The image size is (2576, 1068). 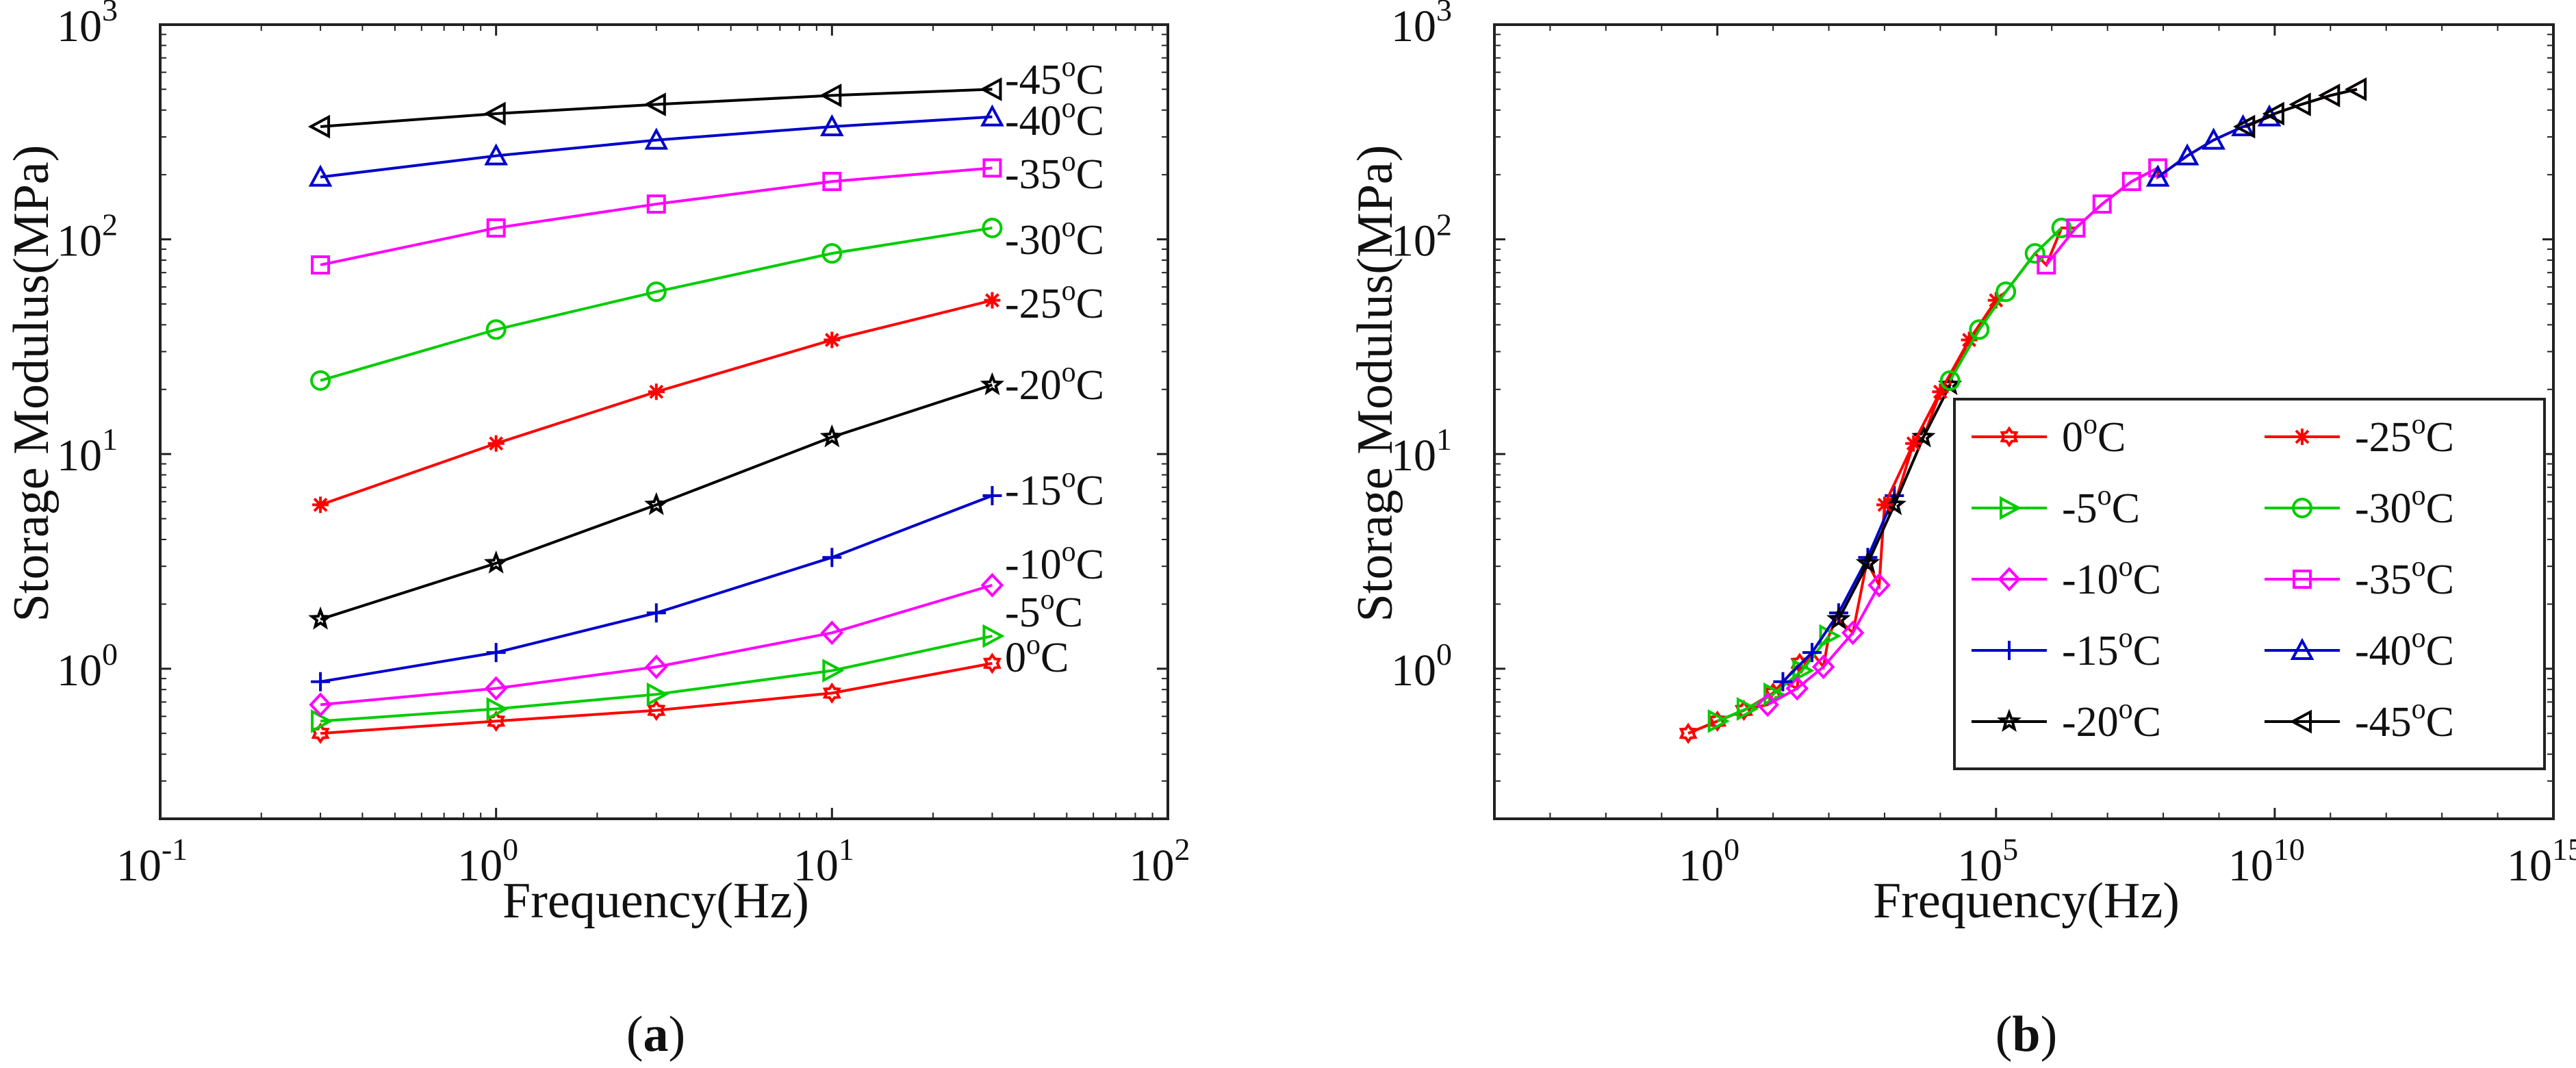 What do you see at coordinates (2404, 506) in the screenshot?
I see `legend-label: -30oC` at bounding box center [2404, 506].